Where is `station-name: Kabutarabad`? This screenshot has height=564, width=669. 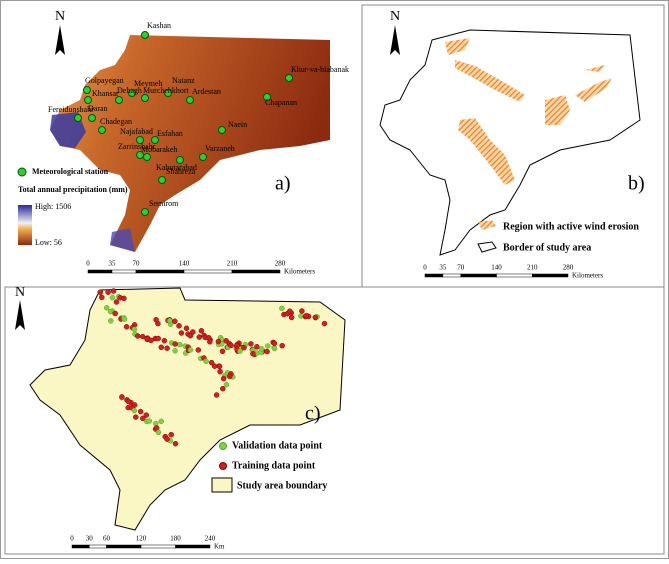
station-name: Kabutarabad is located at coordinates (176, 167).